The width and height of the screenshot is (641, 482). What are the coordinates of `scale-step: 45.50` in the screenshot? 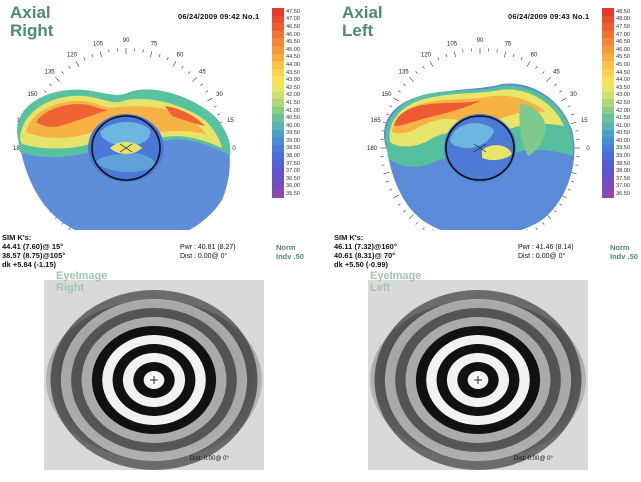 It's located at (621, 57).